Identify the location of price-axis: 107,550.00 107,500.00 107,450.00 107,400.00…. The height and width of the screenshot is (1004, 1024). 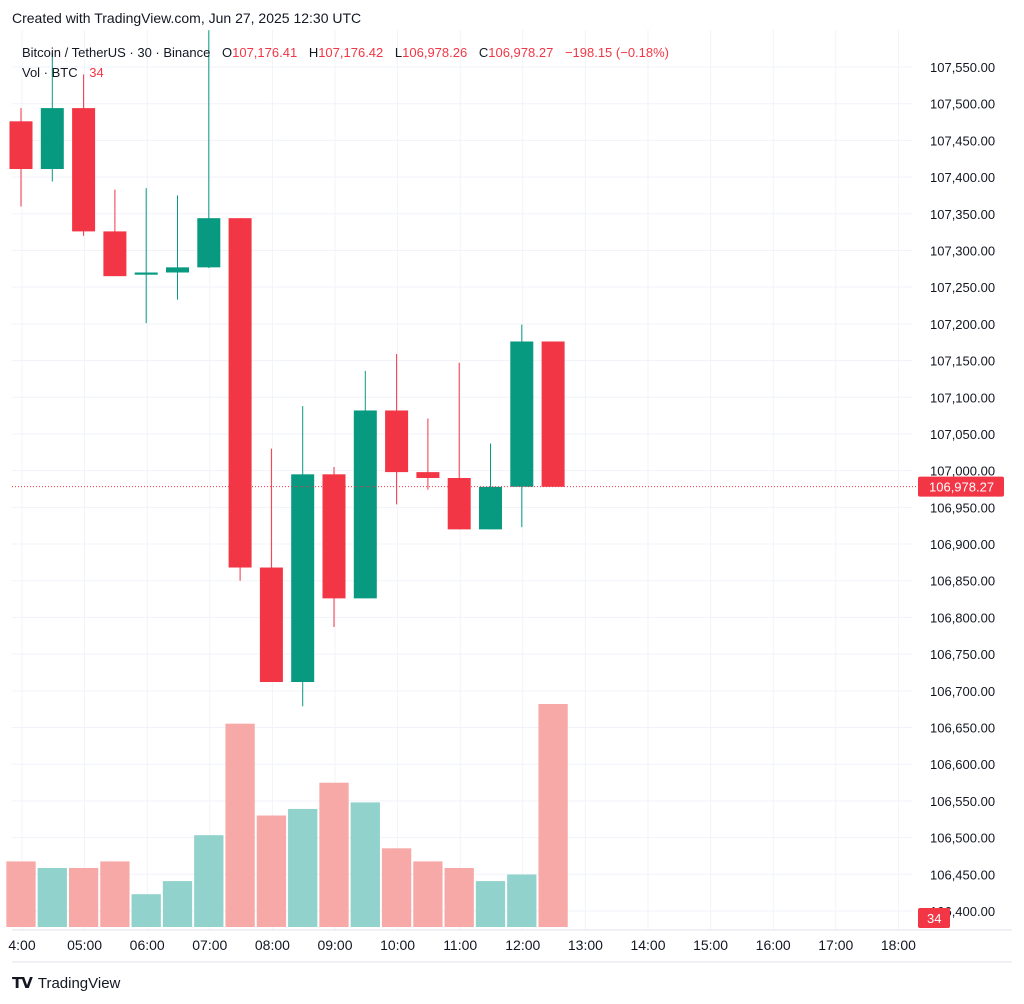
(962, 489).